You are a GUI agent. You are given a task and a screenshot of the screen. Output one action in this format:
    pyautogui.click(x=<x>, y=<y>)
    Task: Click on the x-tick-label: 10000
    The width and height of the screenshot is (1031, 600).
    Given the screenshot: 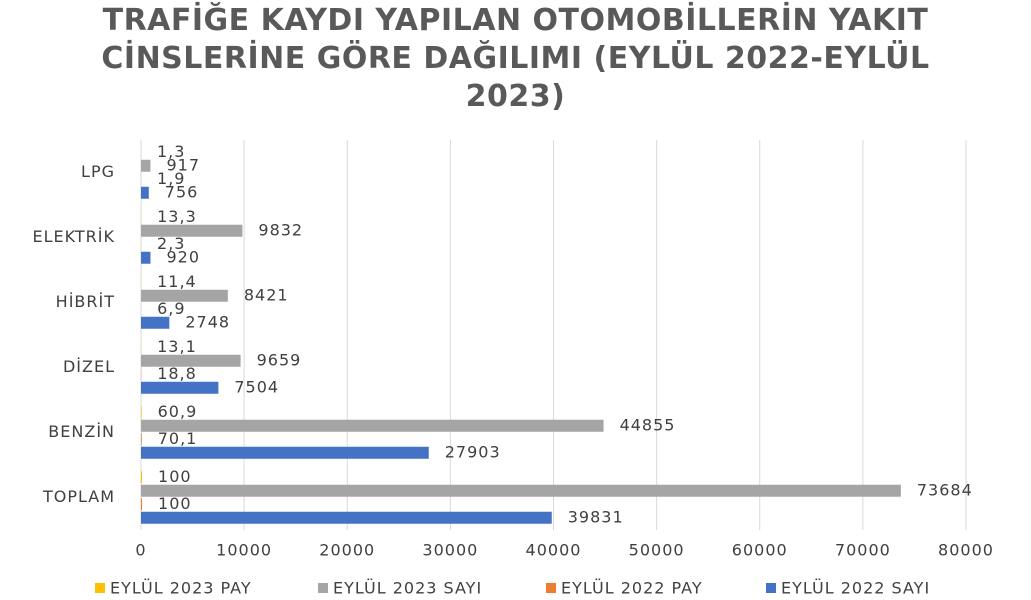 What is the action you would take?
    pyautogui.click(x=244, y=550)
    